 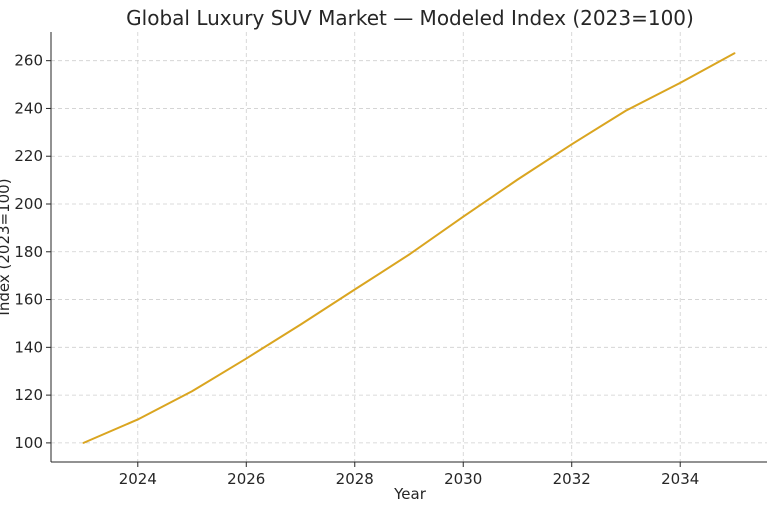 I want to click on y-tick-label: 260, so click(x=28, y=61).